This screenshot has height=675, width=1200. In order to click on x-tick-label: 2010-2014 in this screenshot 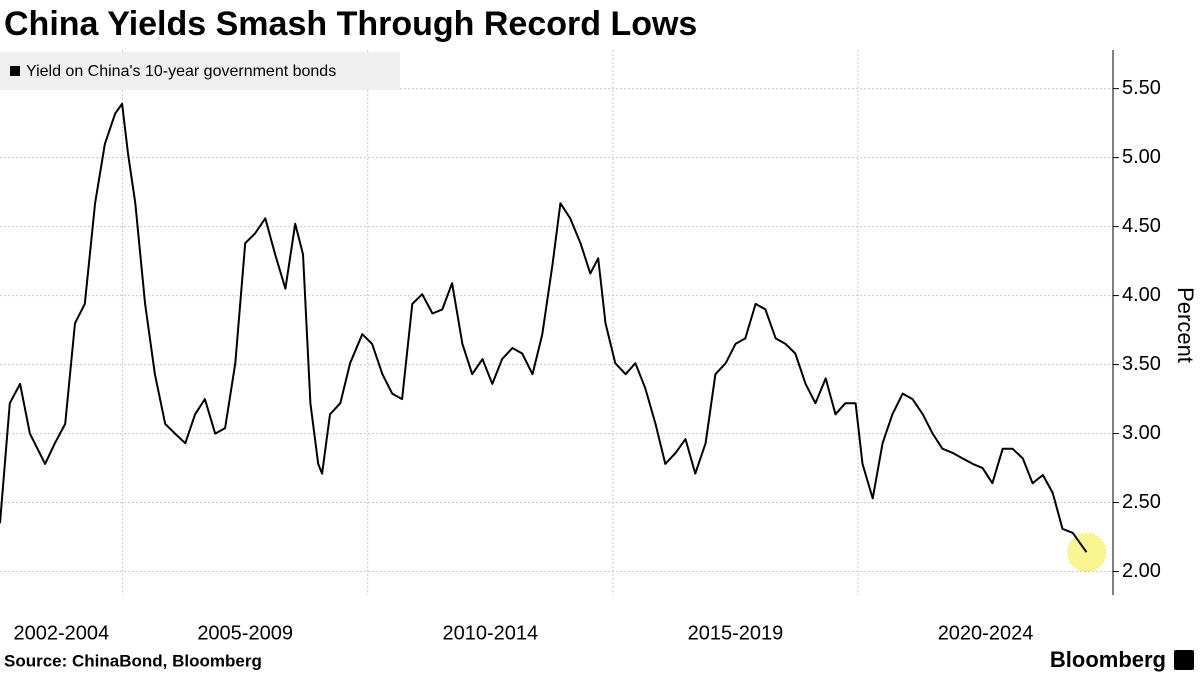, I will do `click(490, 633)`.